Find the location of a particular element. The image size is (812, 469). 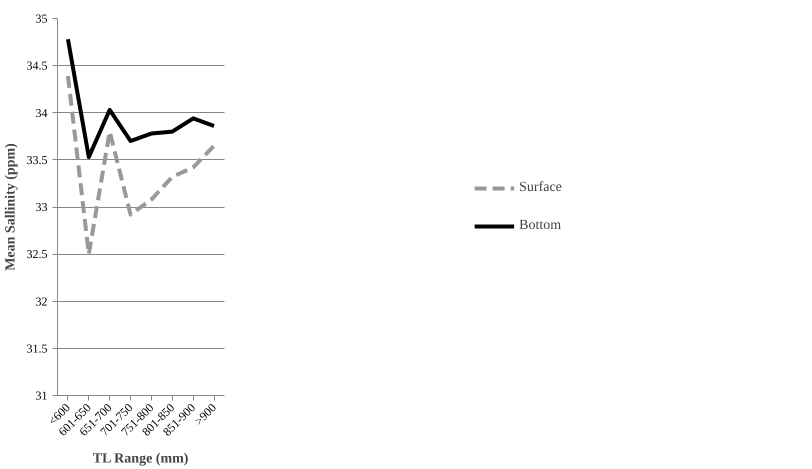

y-tick-label: 35 is located at coordinates (42, 19).